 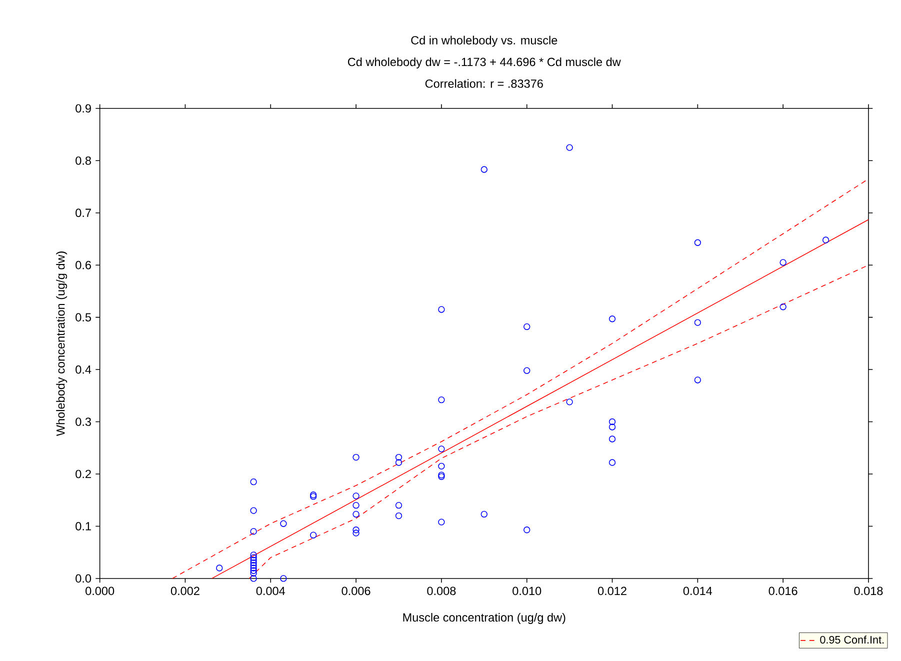 What do you see at coordinates (527, 590) in the screenshot?
I see `x-tick-label: 0.010` at bounding box center [527, 590].